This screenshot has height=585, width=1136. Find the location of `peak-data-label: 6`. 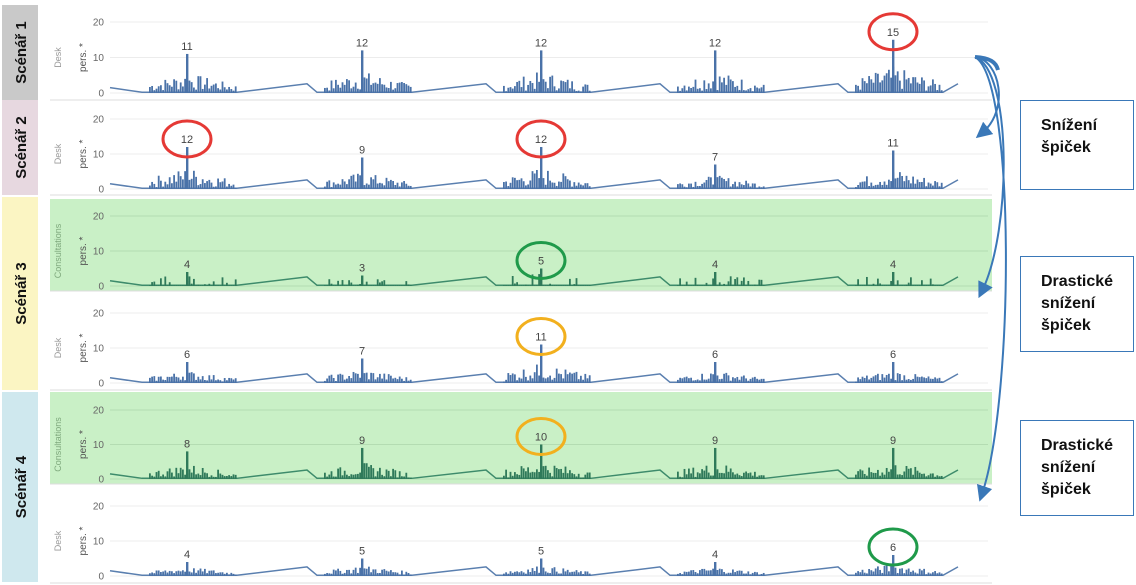

peak-data-label: 6 is located at coordinates (893, 548).